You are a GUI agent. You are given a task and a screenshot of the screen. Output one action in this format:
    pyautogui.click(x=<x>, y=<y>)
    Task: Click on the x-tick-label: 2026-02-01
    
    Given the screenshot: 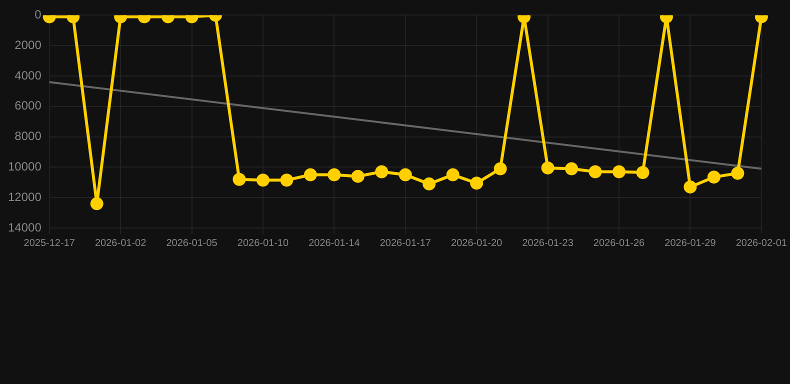 What is the action you would take?
    pyautogui.click(x=762, y=243)
    